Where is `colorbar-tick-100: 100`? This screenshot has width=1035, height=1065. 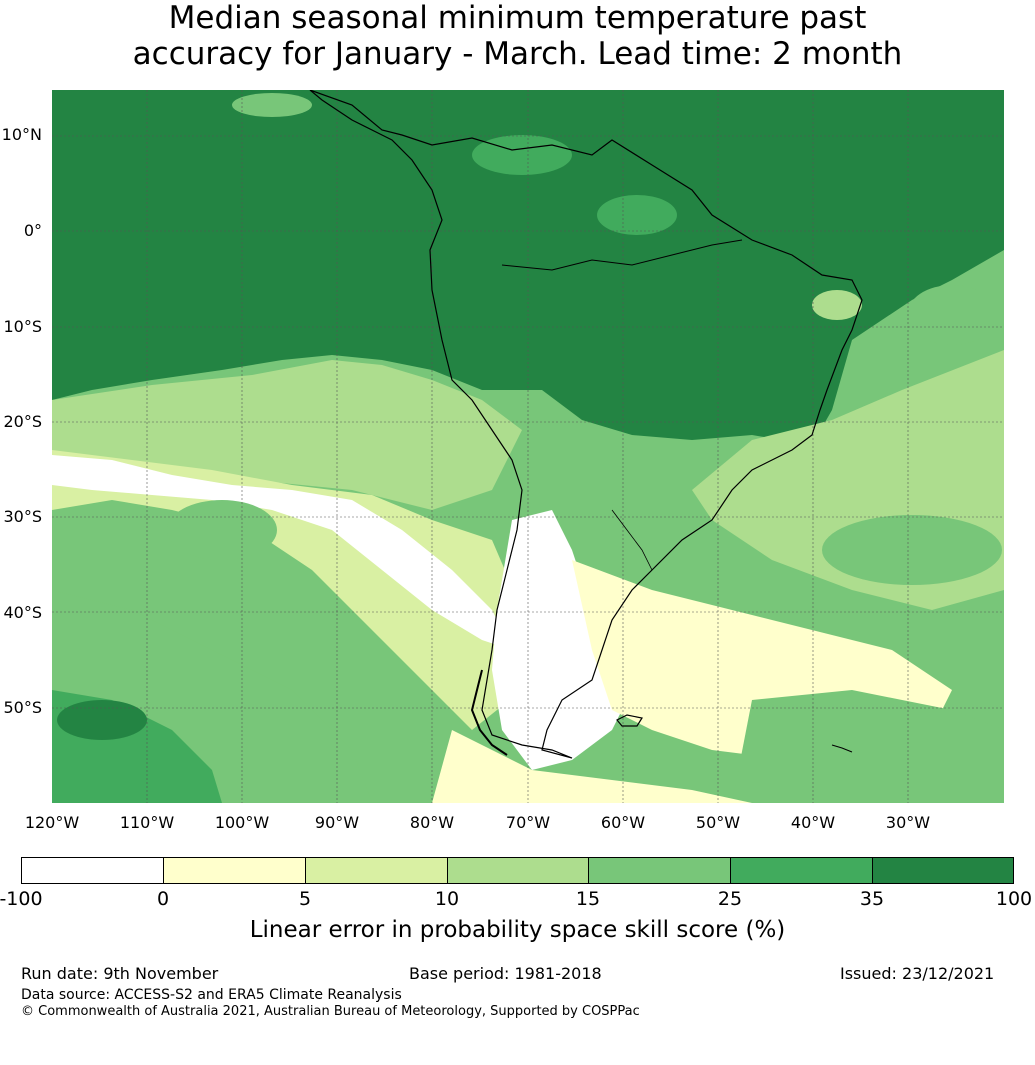
colorbar-tick-100: 100 is located at coordinates (1014, 899).